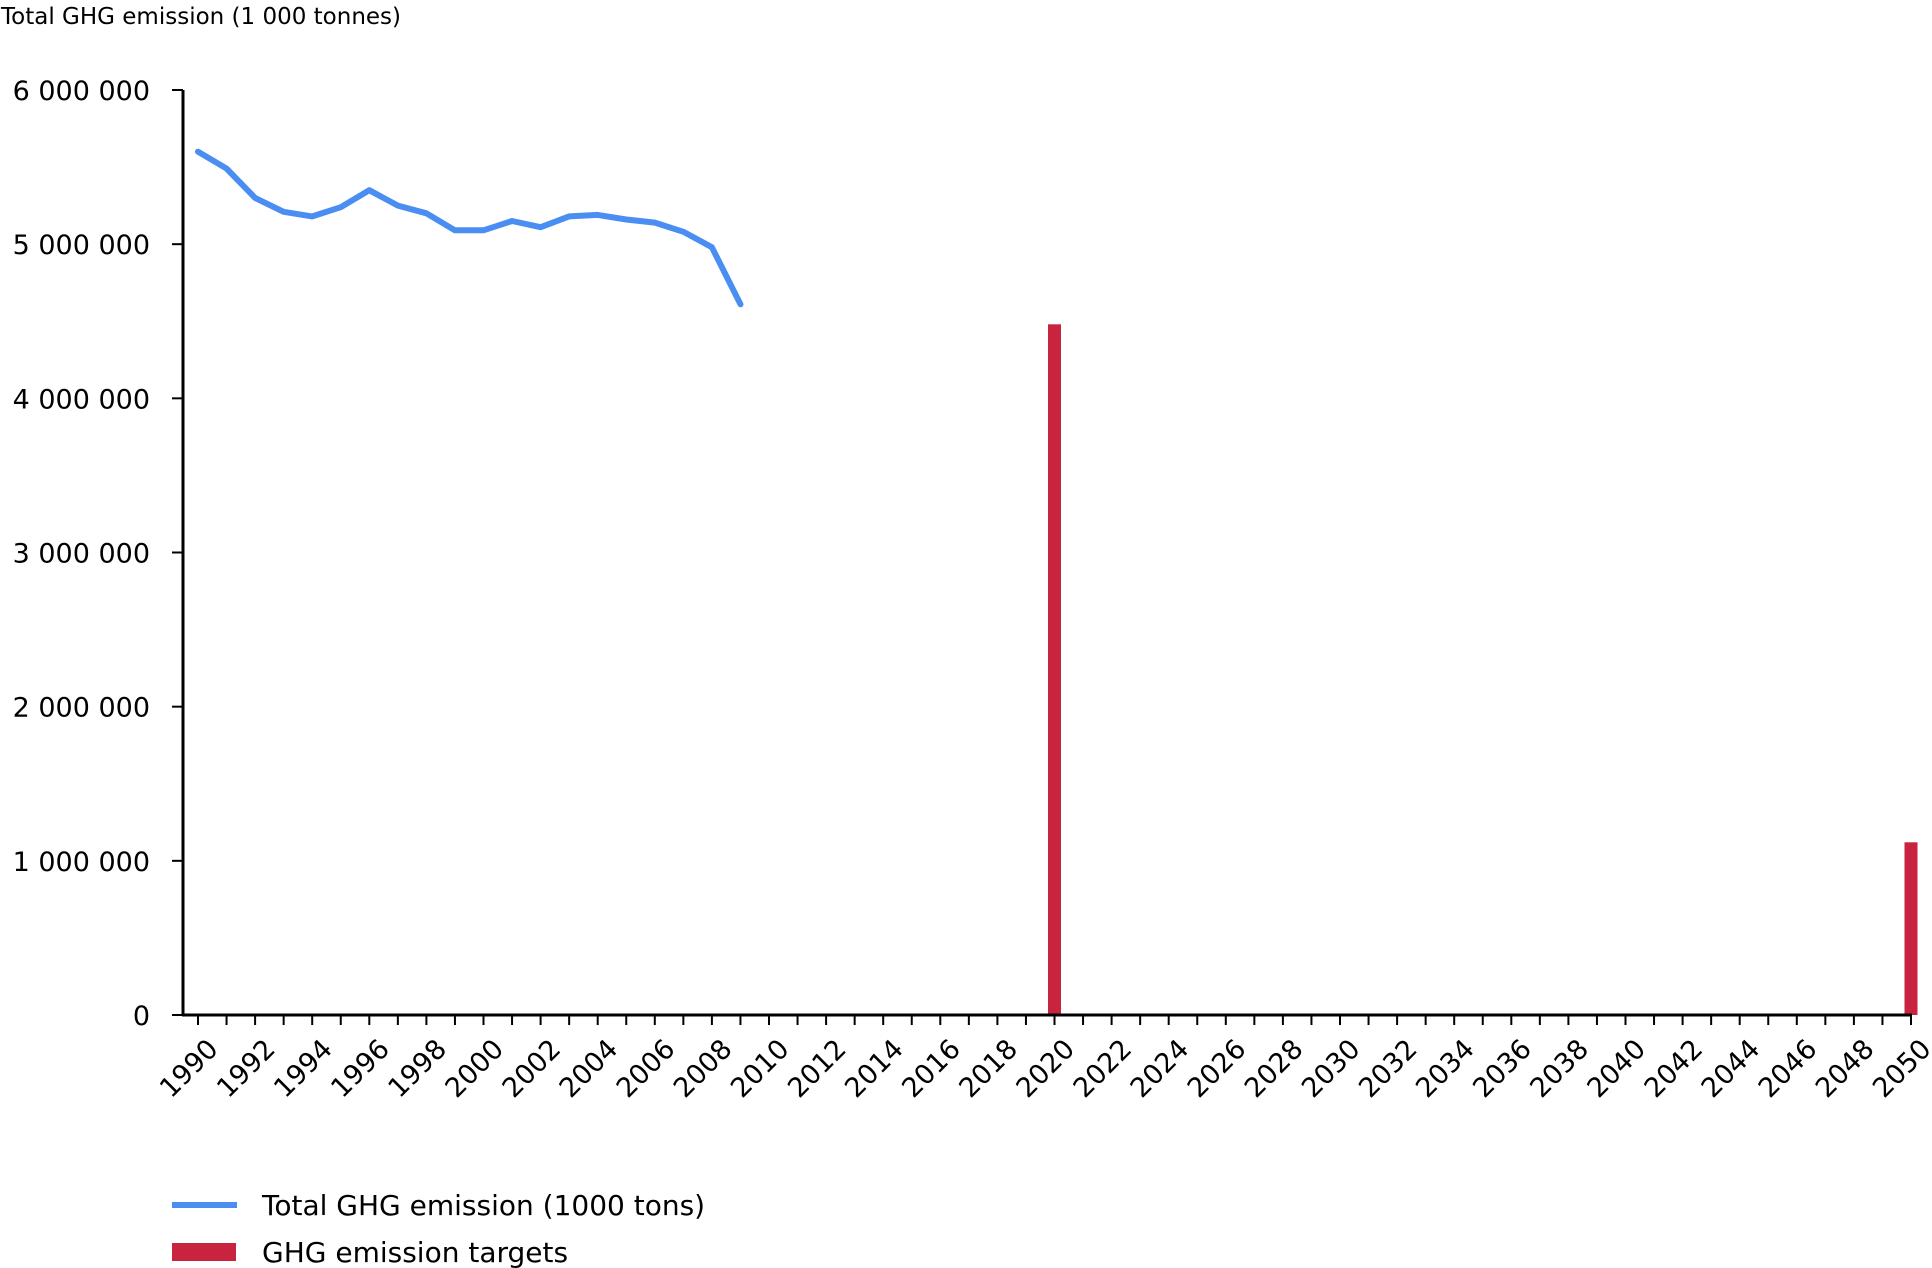 The width and height of the screenshot is (1932, 1268). What do you see at coordinates (817, 1069) in the screenshot?
I see `x-tick-label: 2012` at bounding box center [817, 1069].